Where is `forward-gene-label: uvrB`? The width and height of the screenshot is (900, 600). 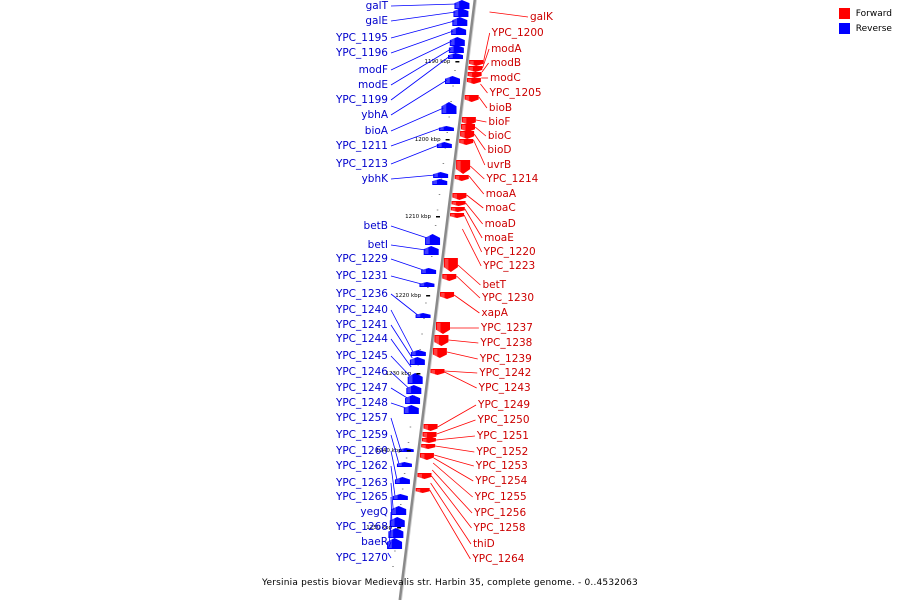
forward-gene-label: uvrB is located at coordinates (492, 155).